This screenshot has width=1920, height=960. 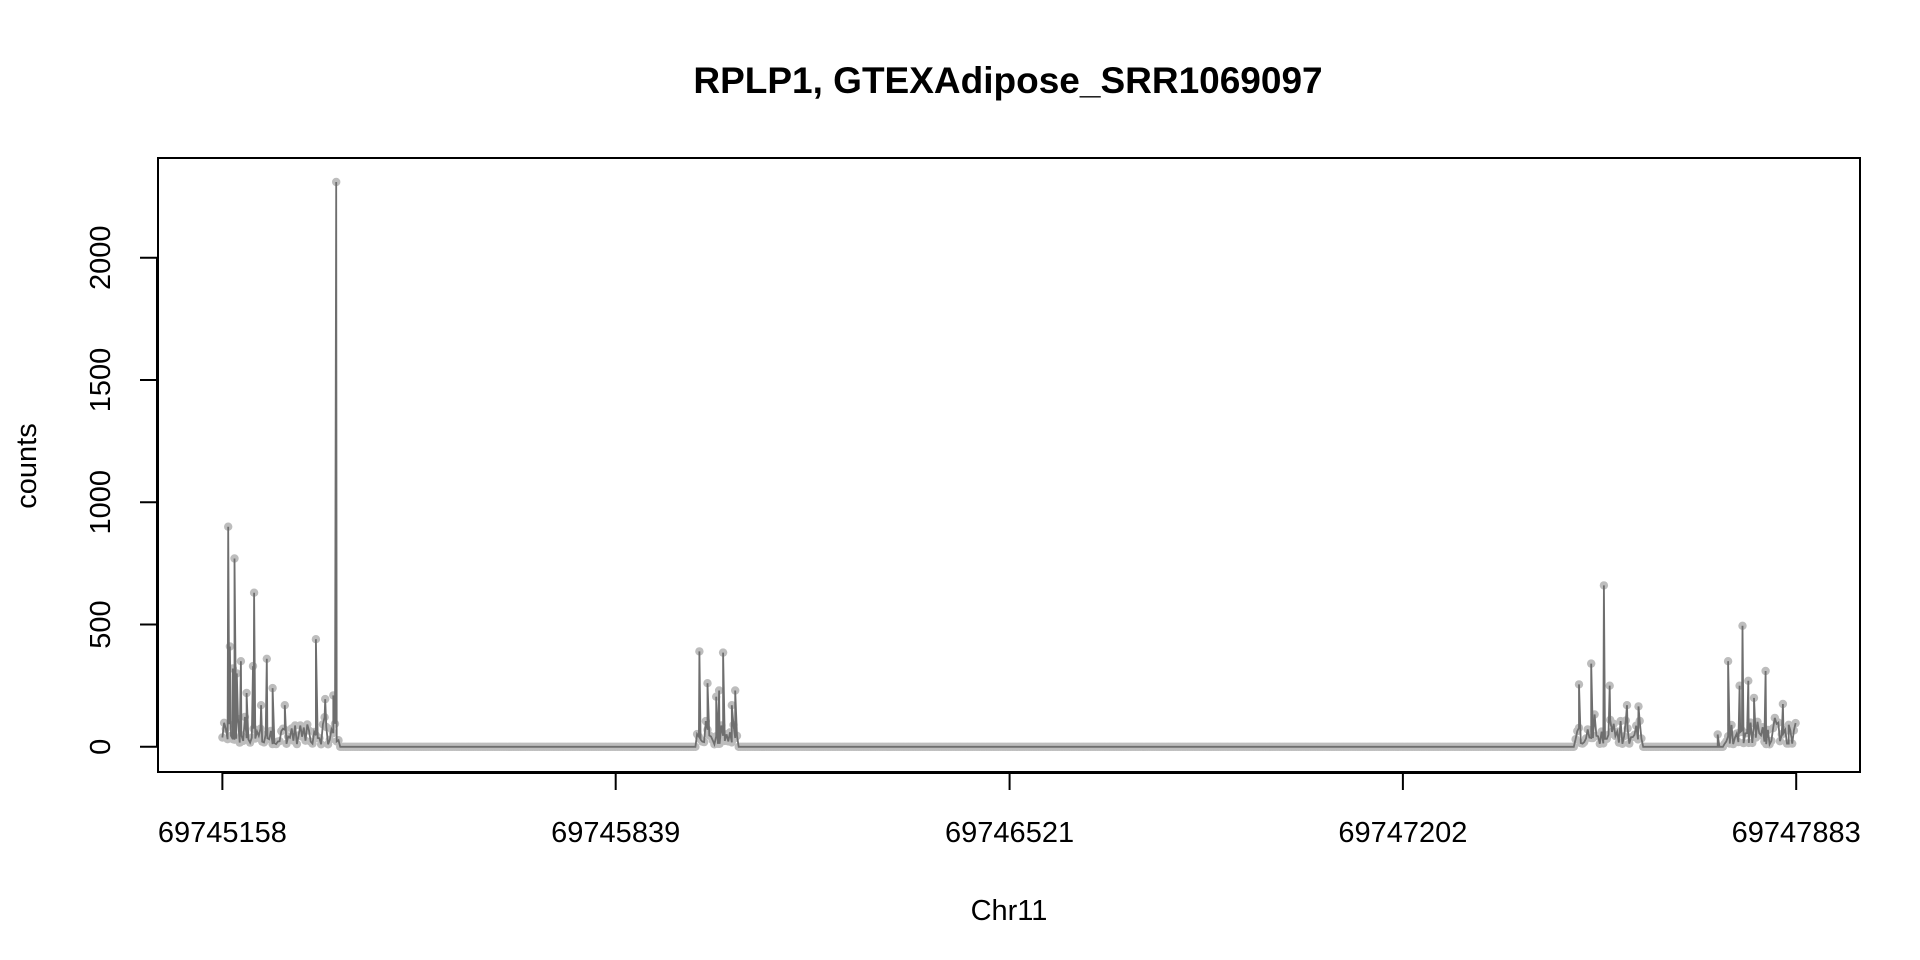 What do you see at coordinates (101, 502) in the screenshot?
I see `y-tick-label: 1000` at bounding box center [101, 502].